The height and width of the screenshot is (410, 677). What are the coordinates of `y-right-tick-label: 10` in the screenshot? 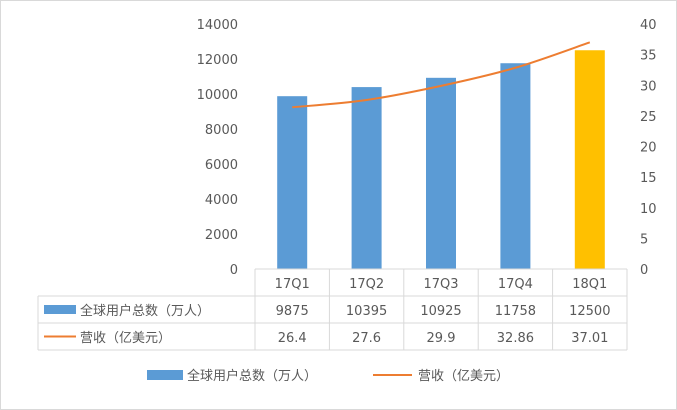 It's located at (648, 209).